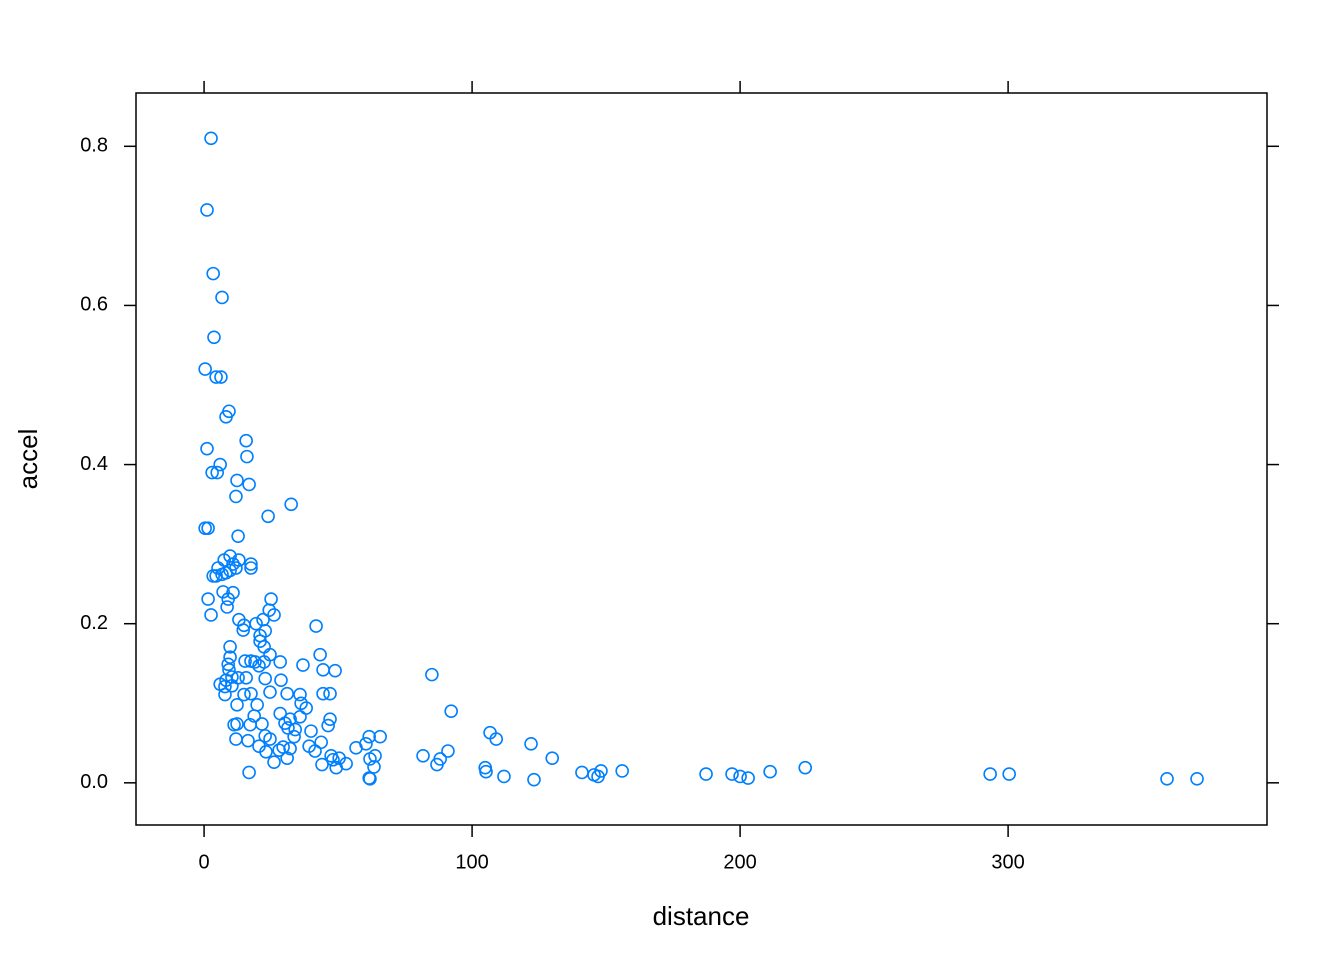  Describe the element at coordinates (94, 623) in the screenshot. I see `y-tick-label: 0.2` at that location.